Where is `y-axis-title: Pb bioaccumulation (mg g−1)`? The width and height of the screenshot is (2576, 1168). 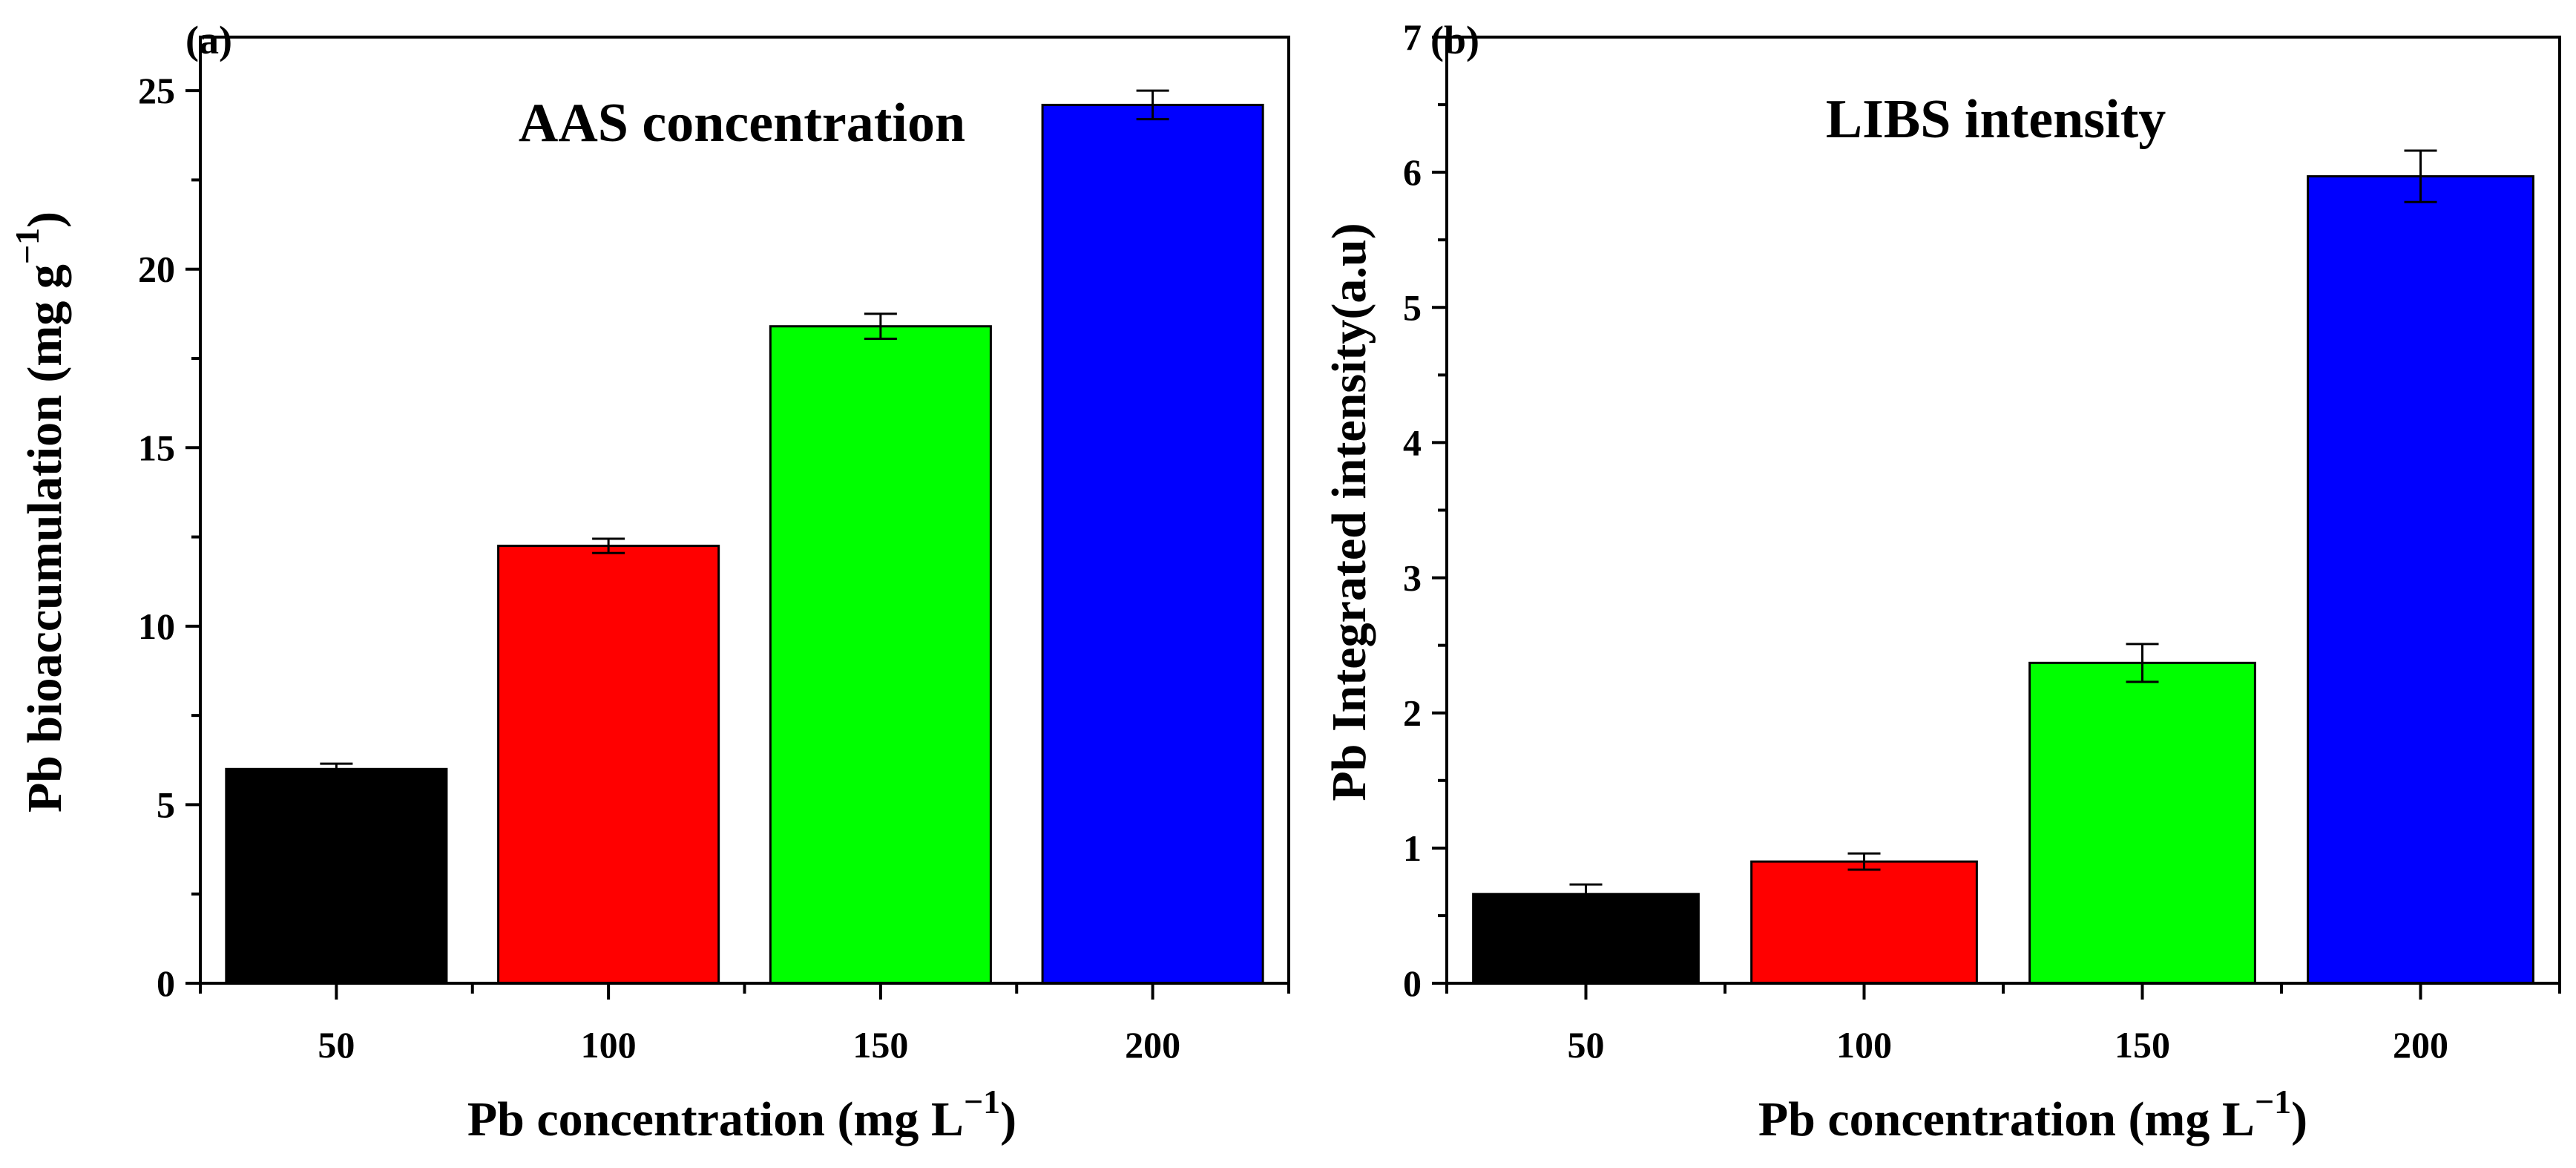
y-axis-title: Pb bioaccumulation (mg g−1) is located at coordinates (40, 512).